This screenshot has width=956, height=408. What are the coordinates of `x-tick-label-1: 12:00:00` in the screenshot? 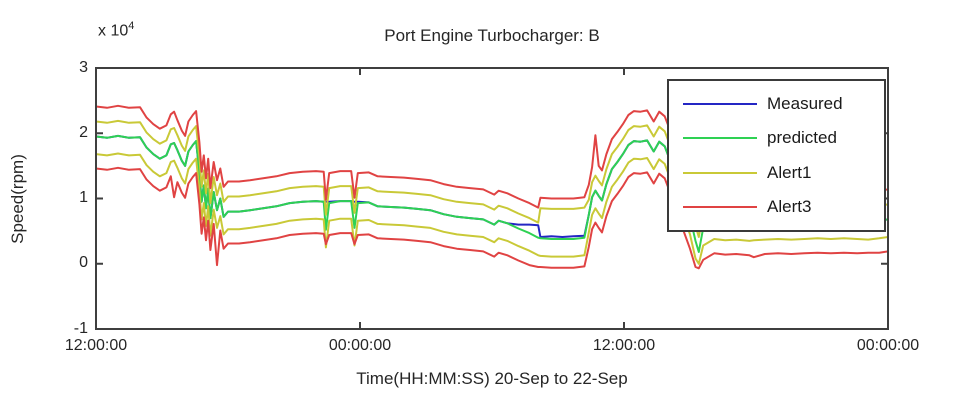 It's located at (96, 345).